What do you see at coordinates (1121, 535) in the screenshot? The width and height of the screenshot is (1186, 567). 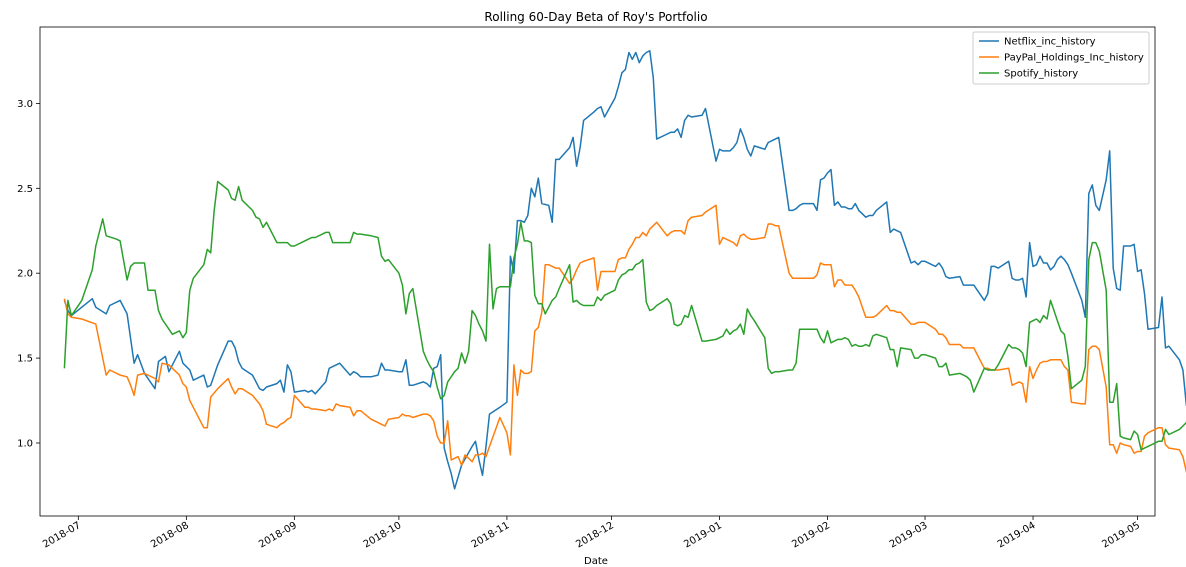 I see `x-tick-label: 2019-05` at bounding box center [1121, 535].